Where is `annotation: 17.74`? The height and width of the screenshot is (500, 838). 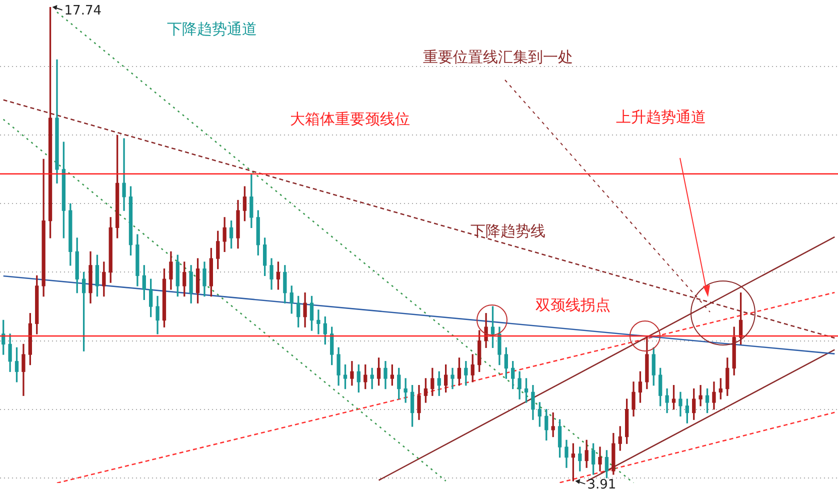
annotation: 17.74 is located at coordinates (83, 10).